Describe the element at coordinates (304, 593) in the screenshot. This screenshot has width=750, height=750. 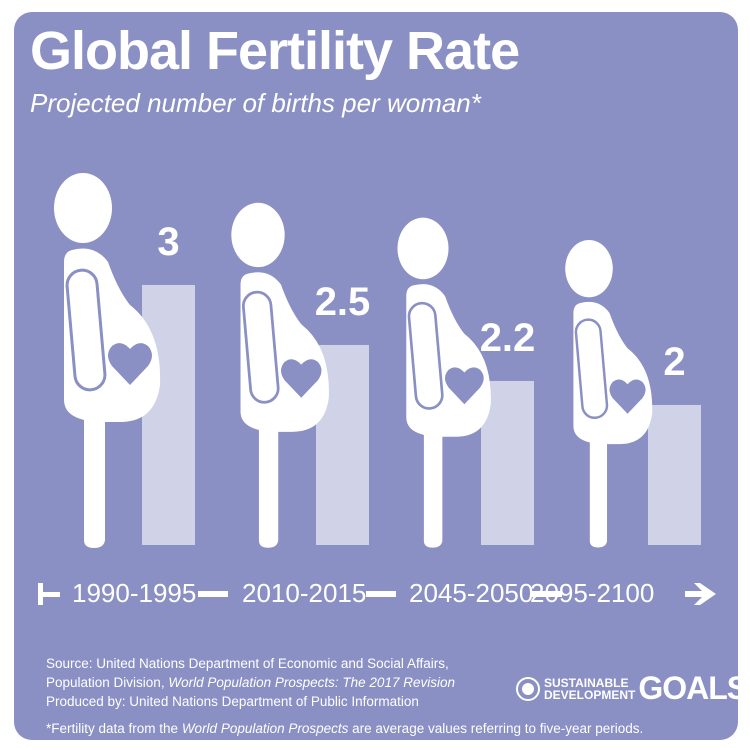
I see `period-label-2: 2010-2015` at that location.